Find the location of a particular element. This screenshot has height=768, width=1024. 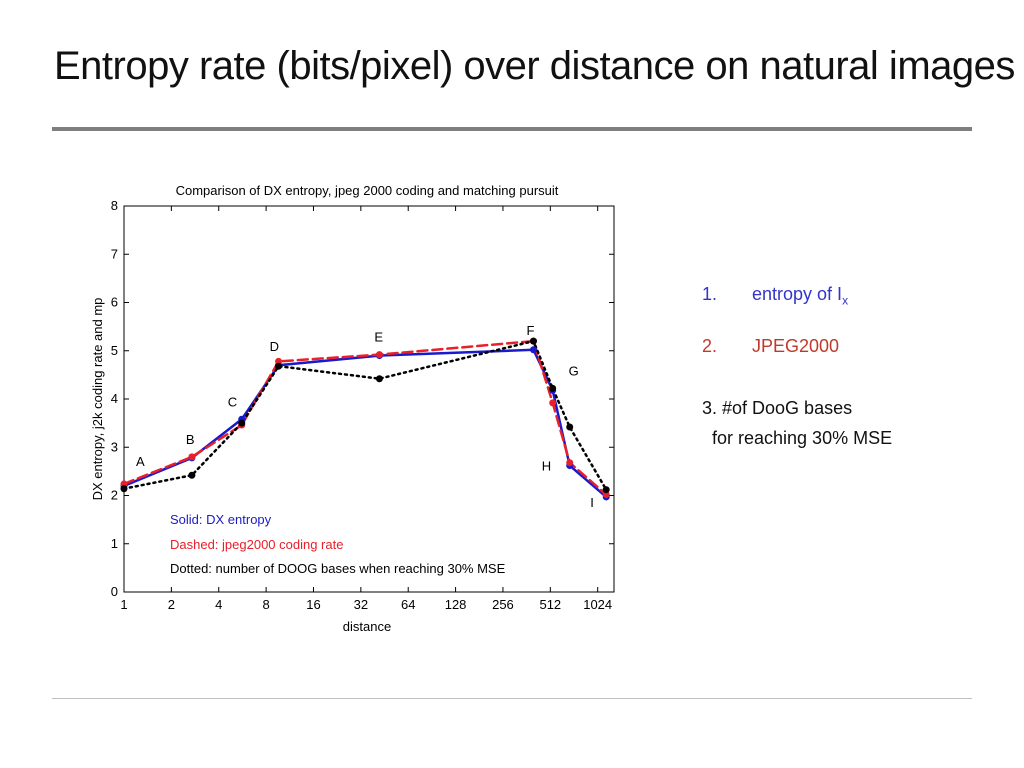

y-tick-label: 8 is located at coordinates (114, 205).